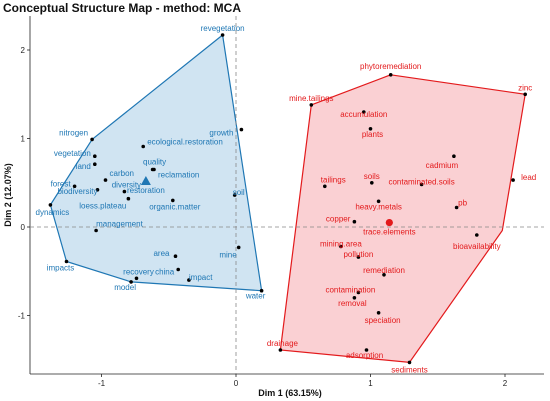 The image size is (550, 401). Describe the element at coordinates (95, 156) in the screenshot. I see `point-vegetation` at that location.